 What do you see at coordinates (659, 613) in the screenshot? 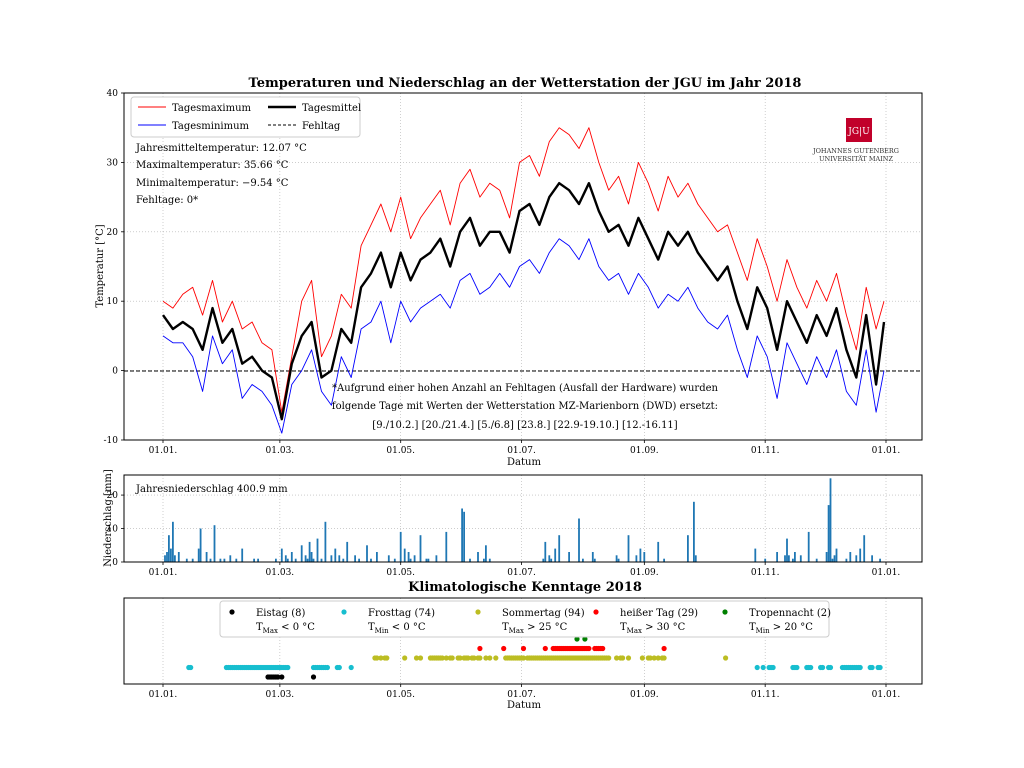
I see `kenntage-legend-label: heißer Tag (29)` at bounding box center [659, 613].